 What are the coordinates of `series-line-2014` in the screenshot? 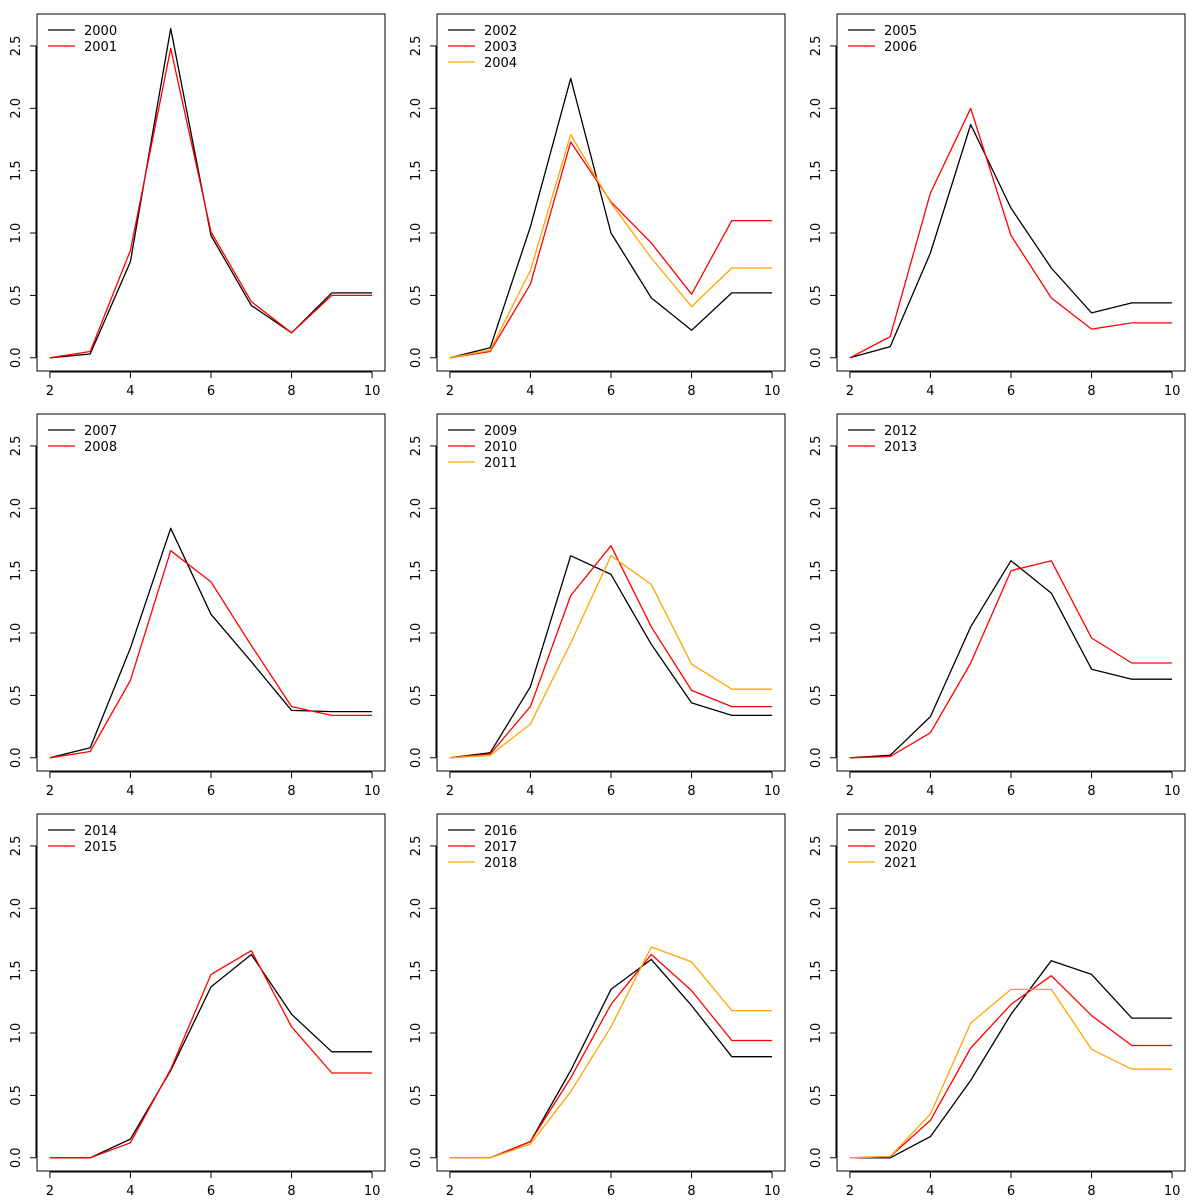 It's located at (211, 1056).